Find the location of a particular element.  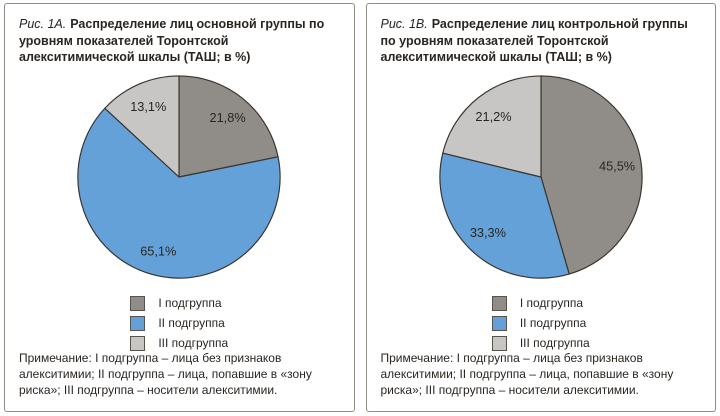

pie-value-label: 13,1% is located at coordinates (148, 106).